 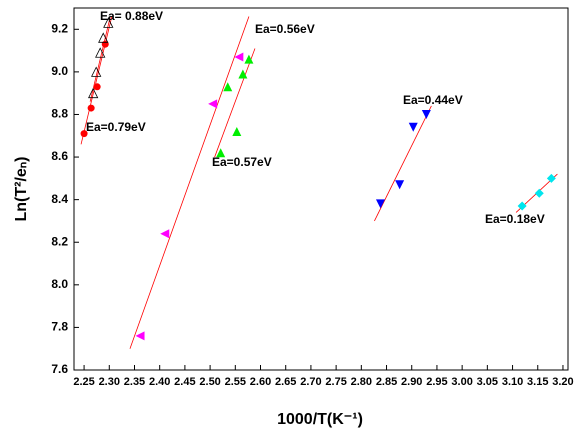 I want to click on x-tick-label: 3.15, so click(x=537, y=382).